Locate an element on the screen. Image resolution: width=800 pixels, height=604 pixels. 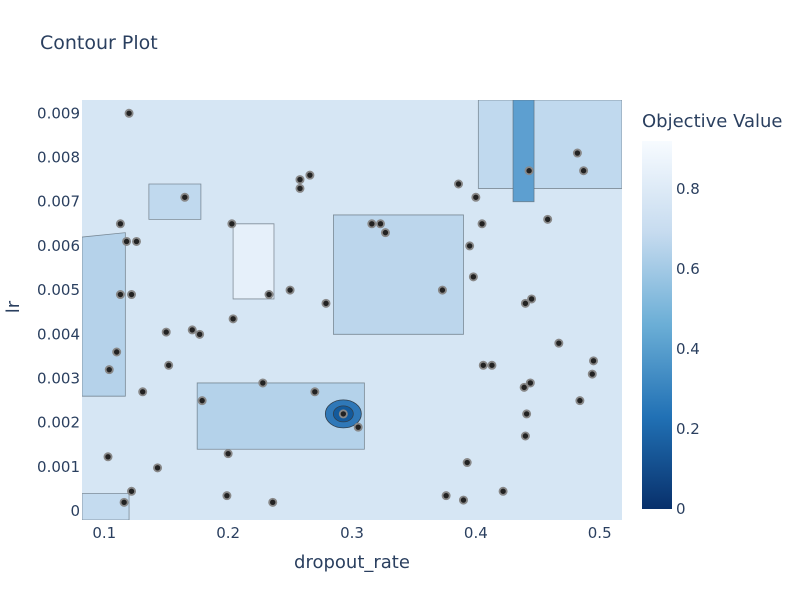
colorbar-tick-label: 0.6 is located at coordinates (688, 269).